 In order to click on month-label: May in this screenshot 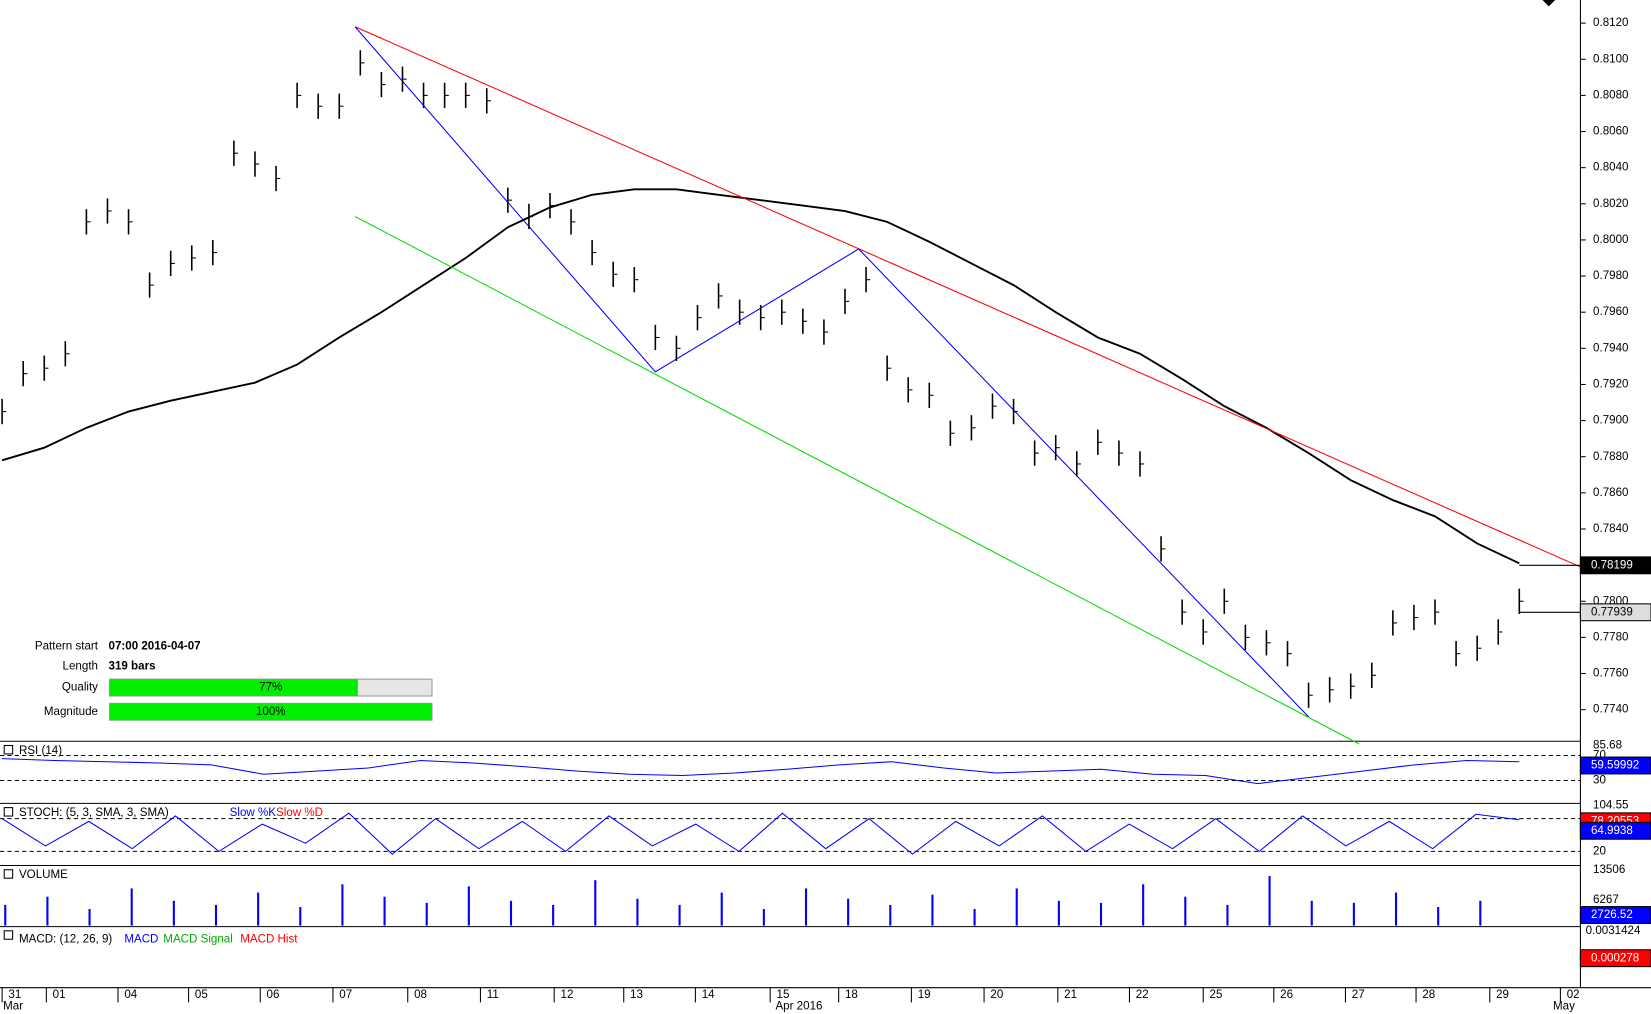, I will do `click(1564, 1007)`.